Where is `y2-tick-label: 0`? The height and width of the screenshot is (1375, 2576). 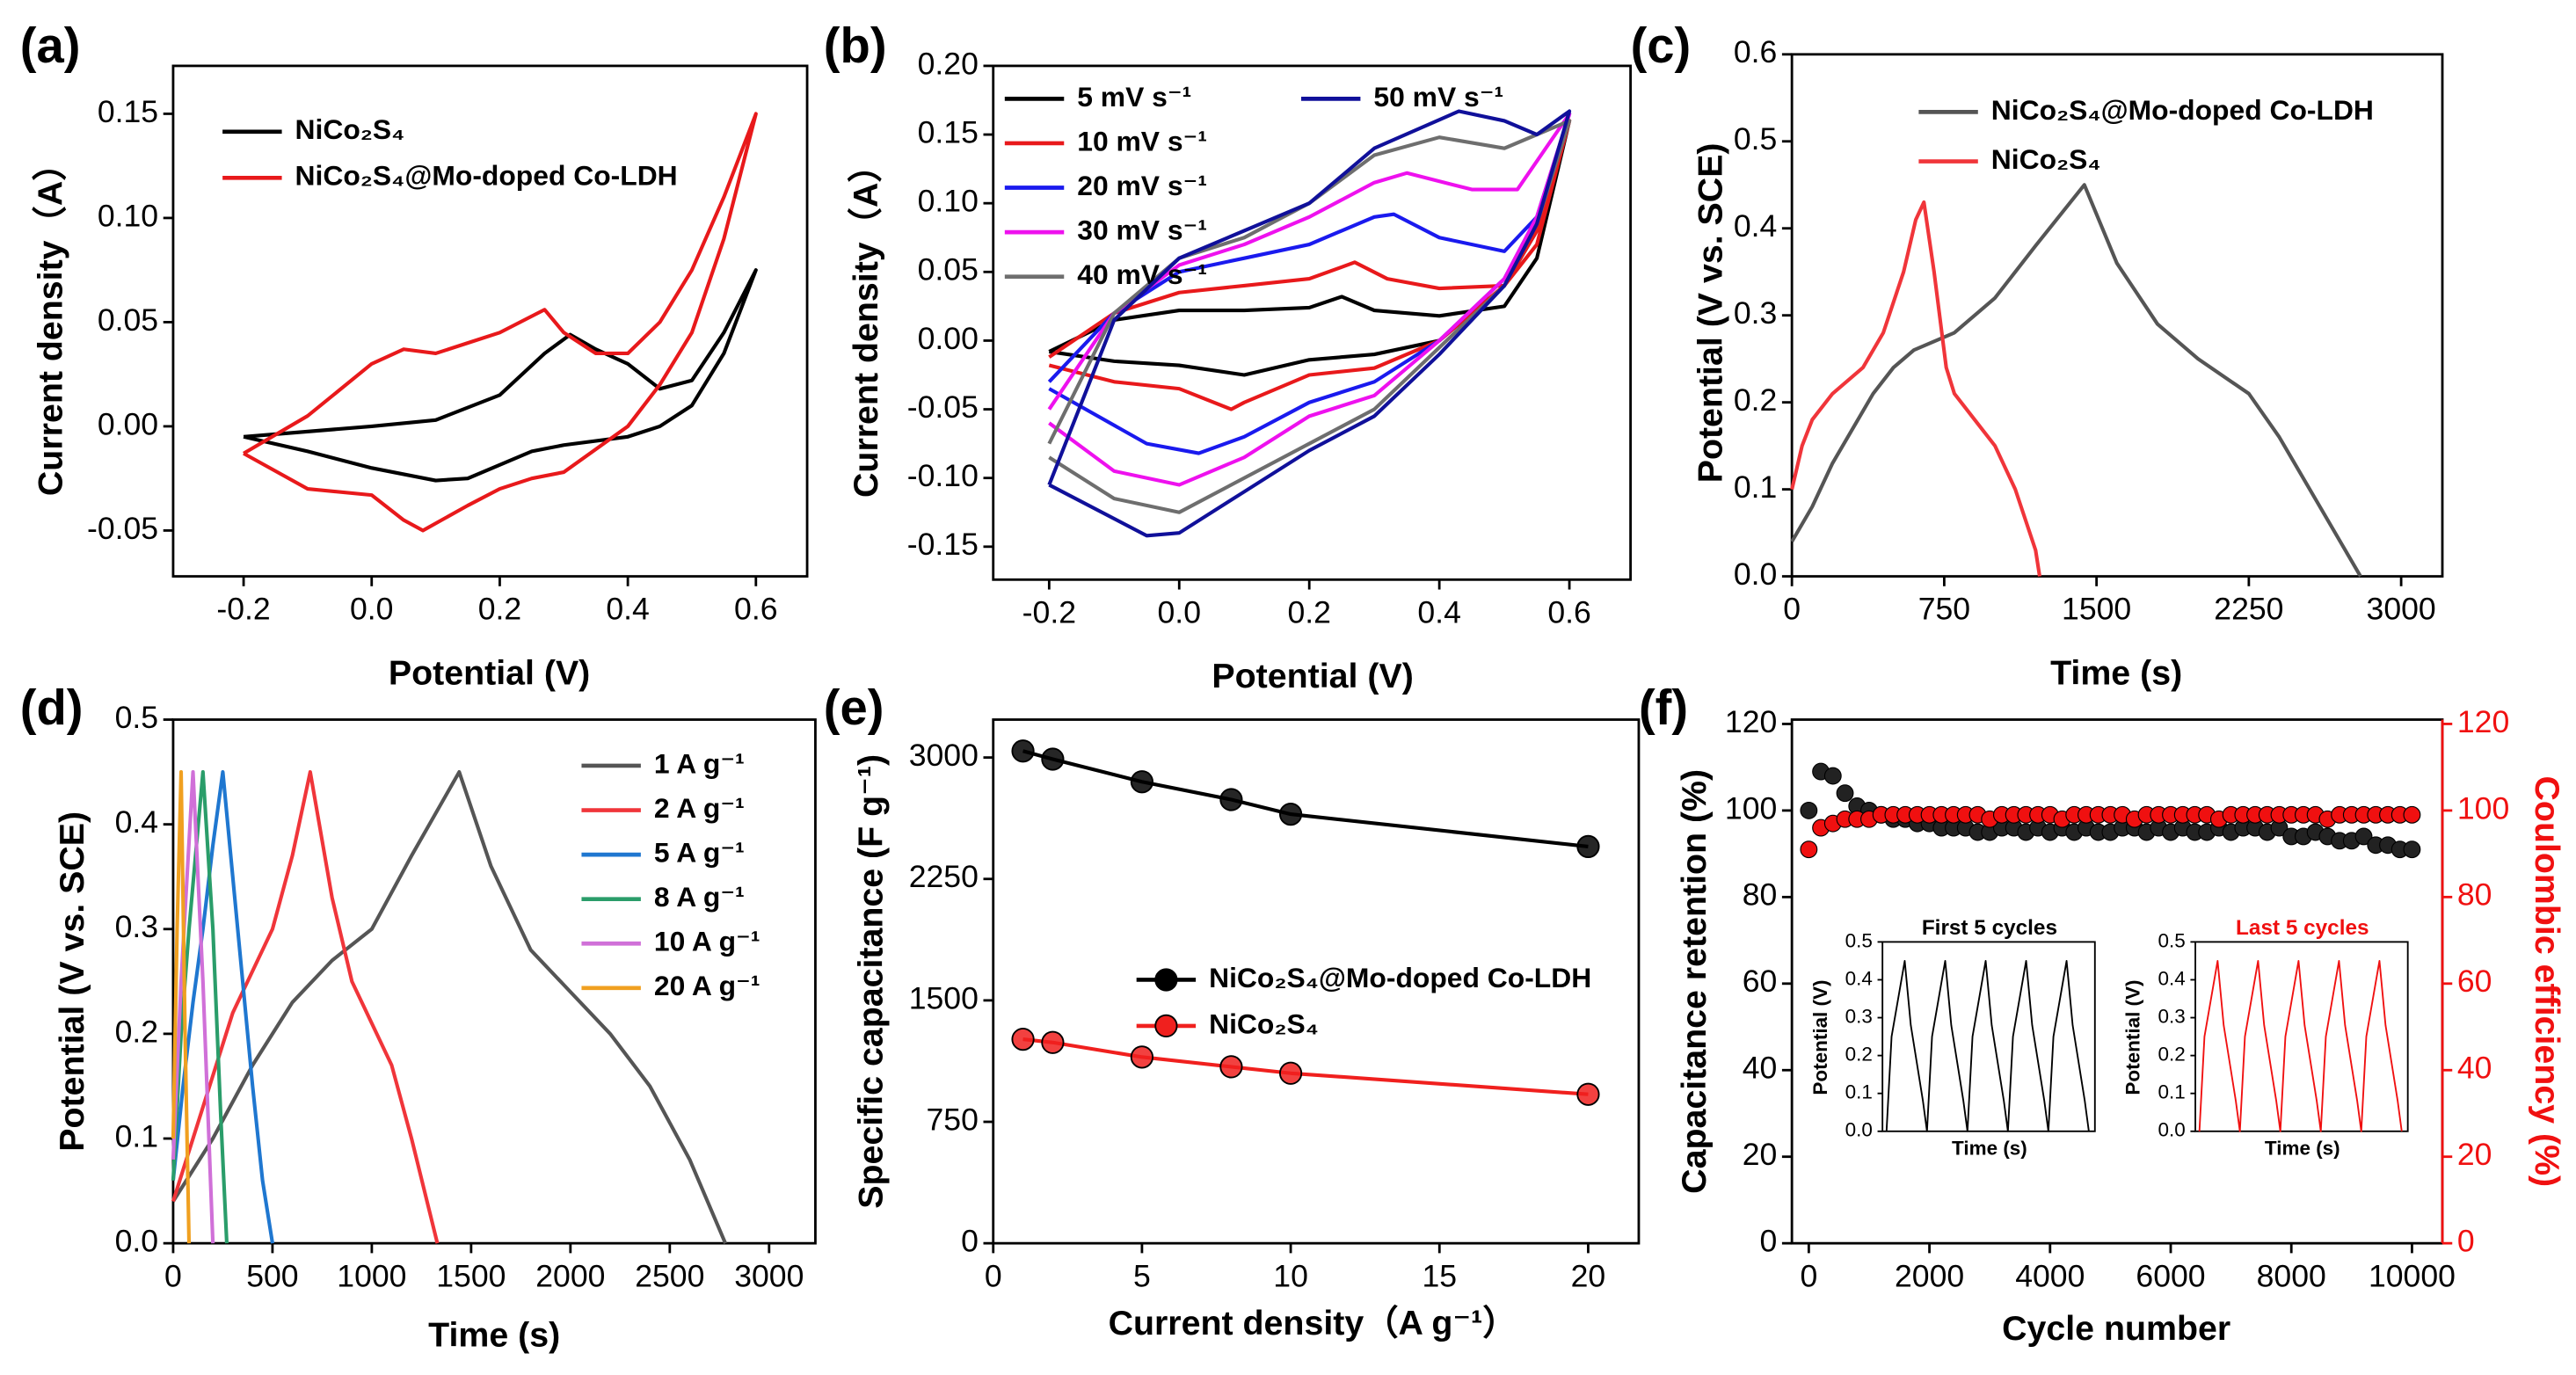
y2-tick-label: 0 is located at coordinates (2466, 1241).